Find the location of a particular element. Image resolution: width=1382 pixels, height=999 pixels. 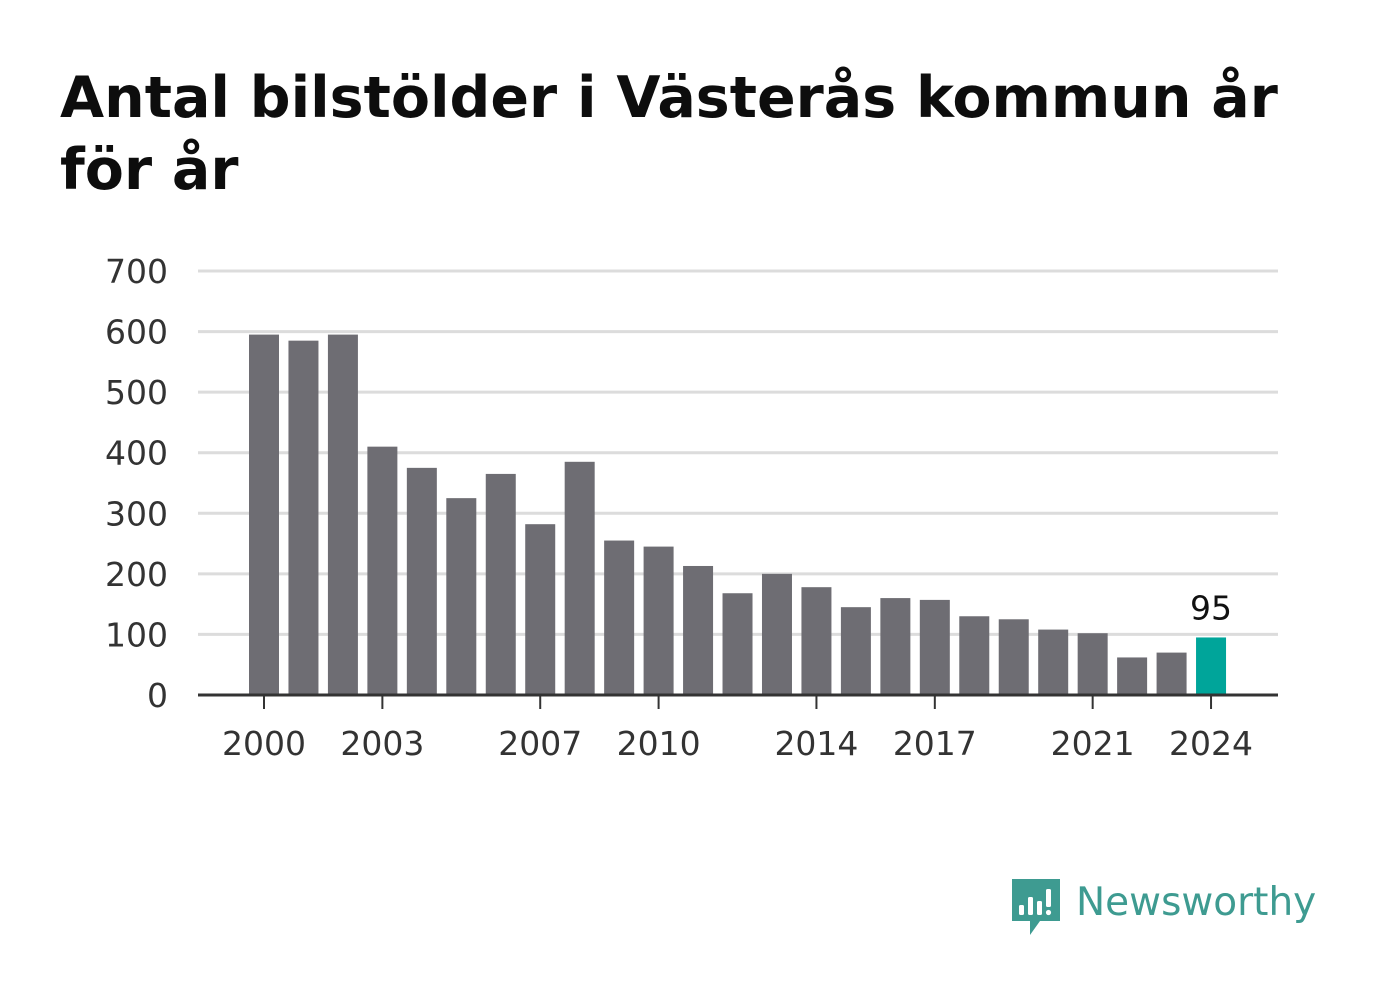

y-tick-label: 200 is located at coordinates (136, 574).